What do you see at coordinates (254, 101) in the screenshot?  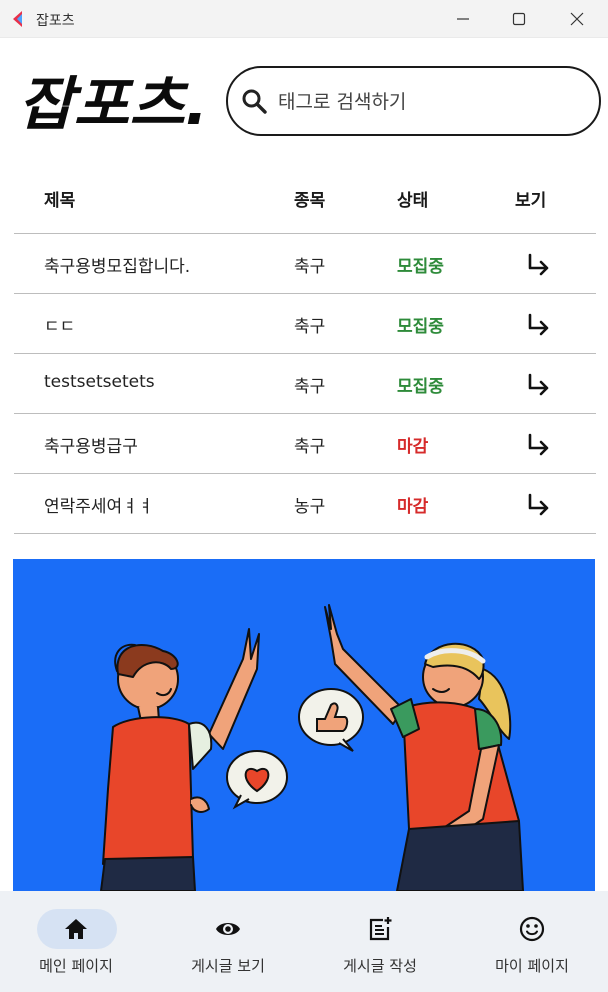 I see `search-icon` at bounding box center [254, 101].